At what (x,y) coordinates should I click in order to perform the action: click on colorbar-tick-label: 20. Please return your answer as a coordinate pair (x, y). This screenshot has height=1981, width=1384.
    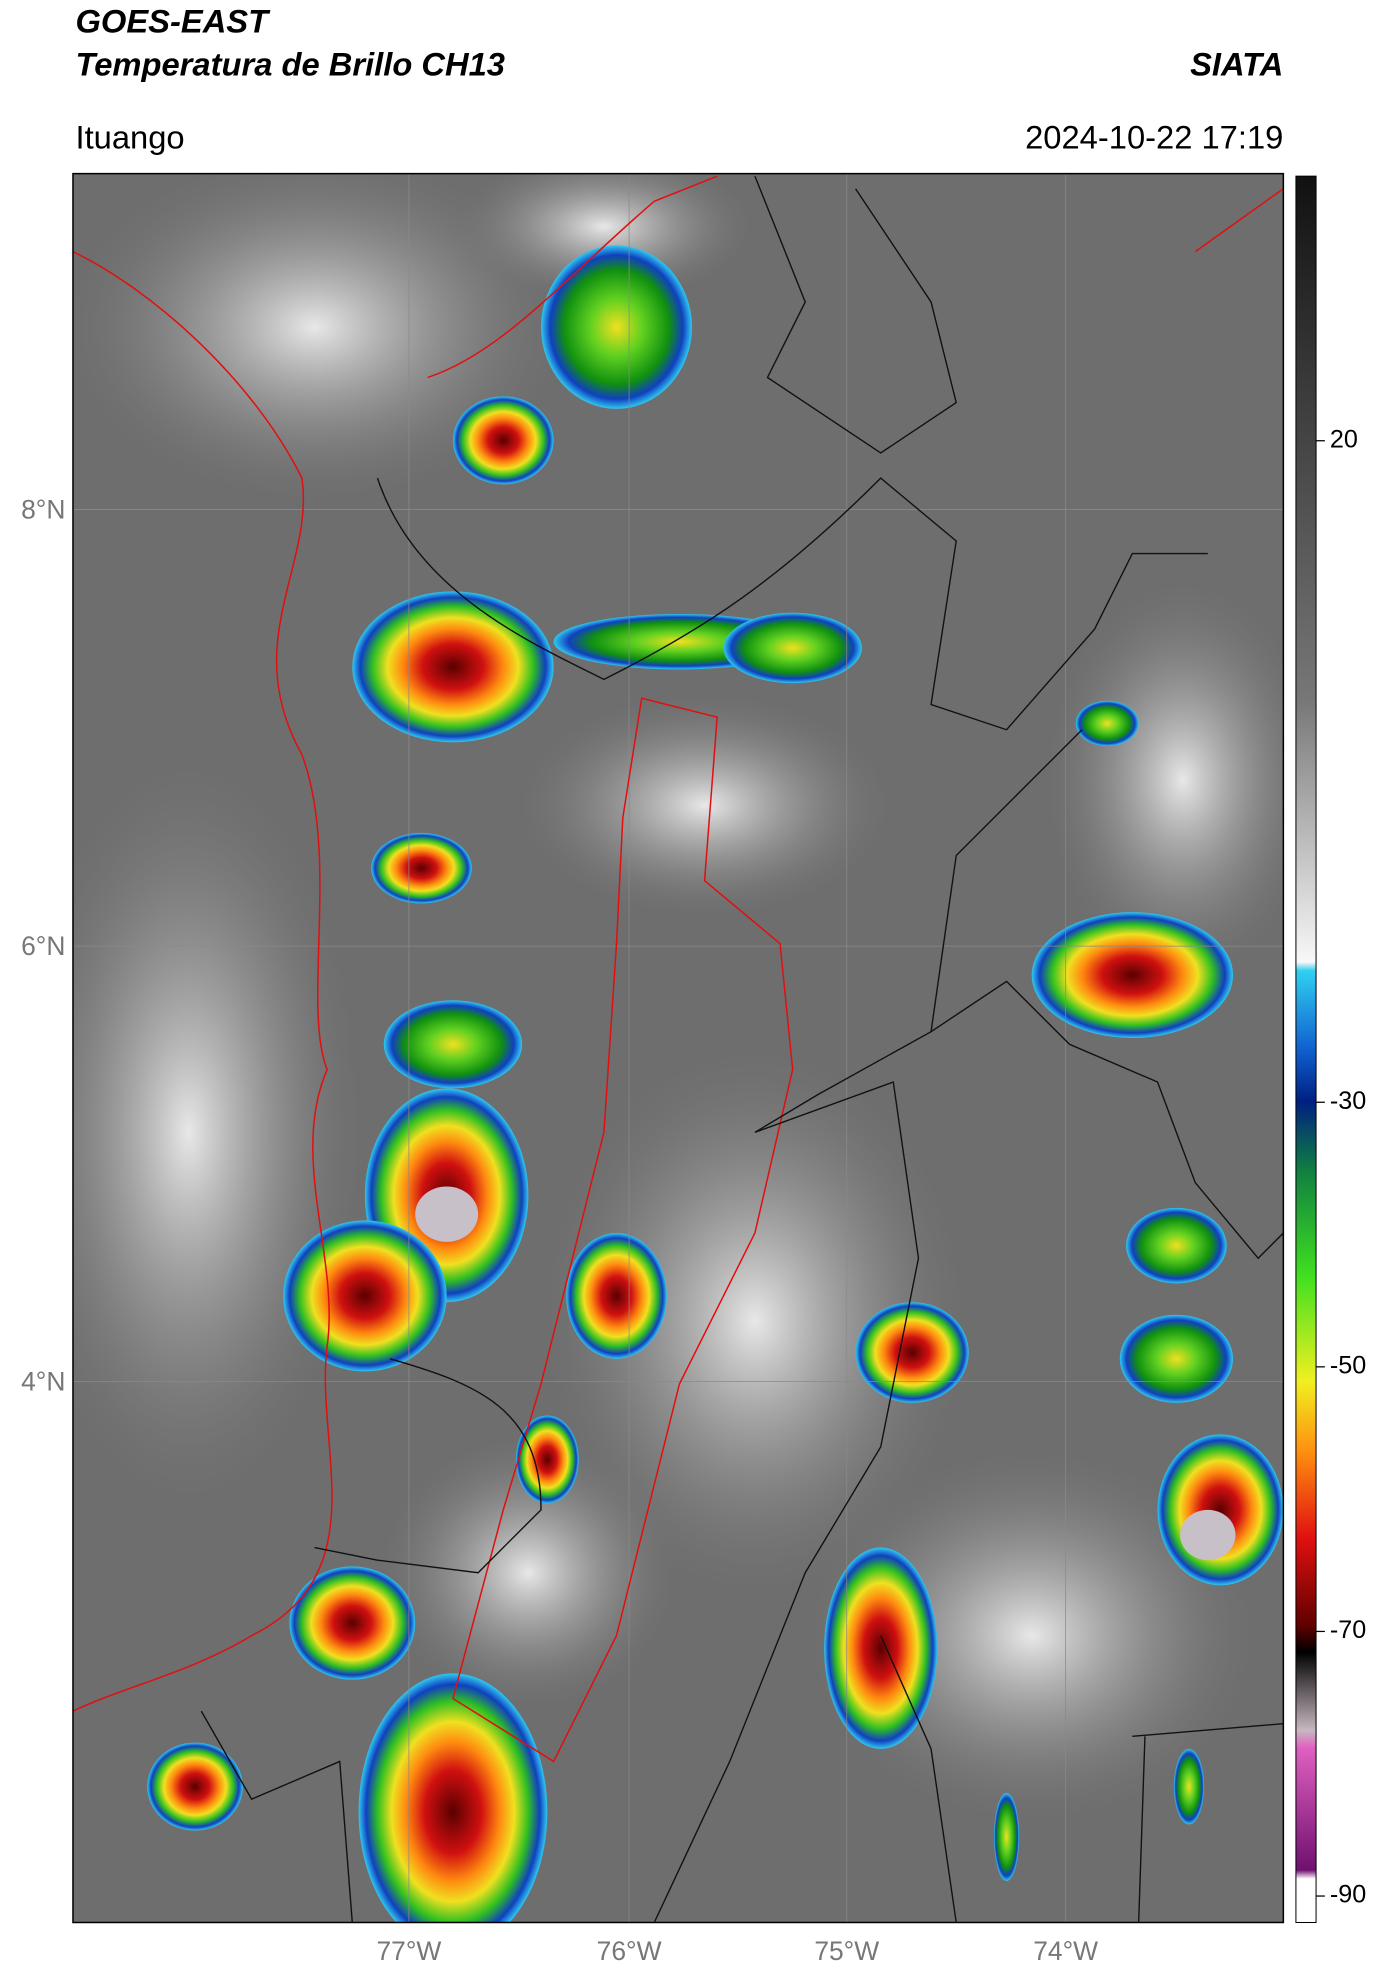
    Looking at the image, I should click on (1344, 439).